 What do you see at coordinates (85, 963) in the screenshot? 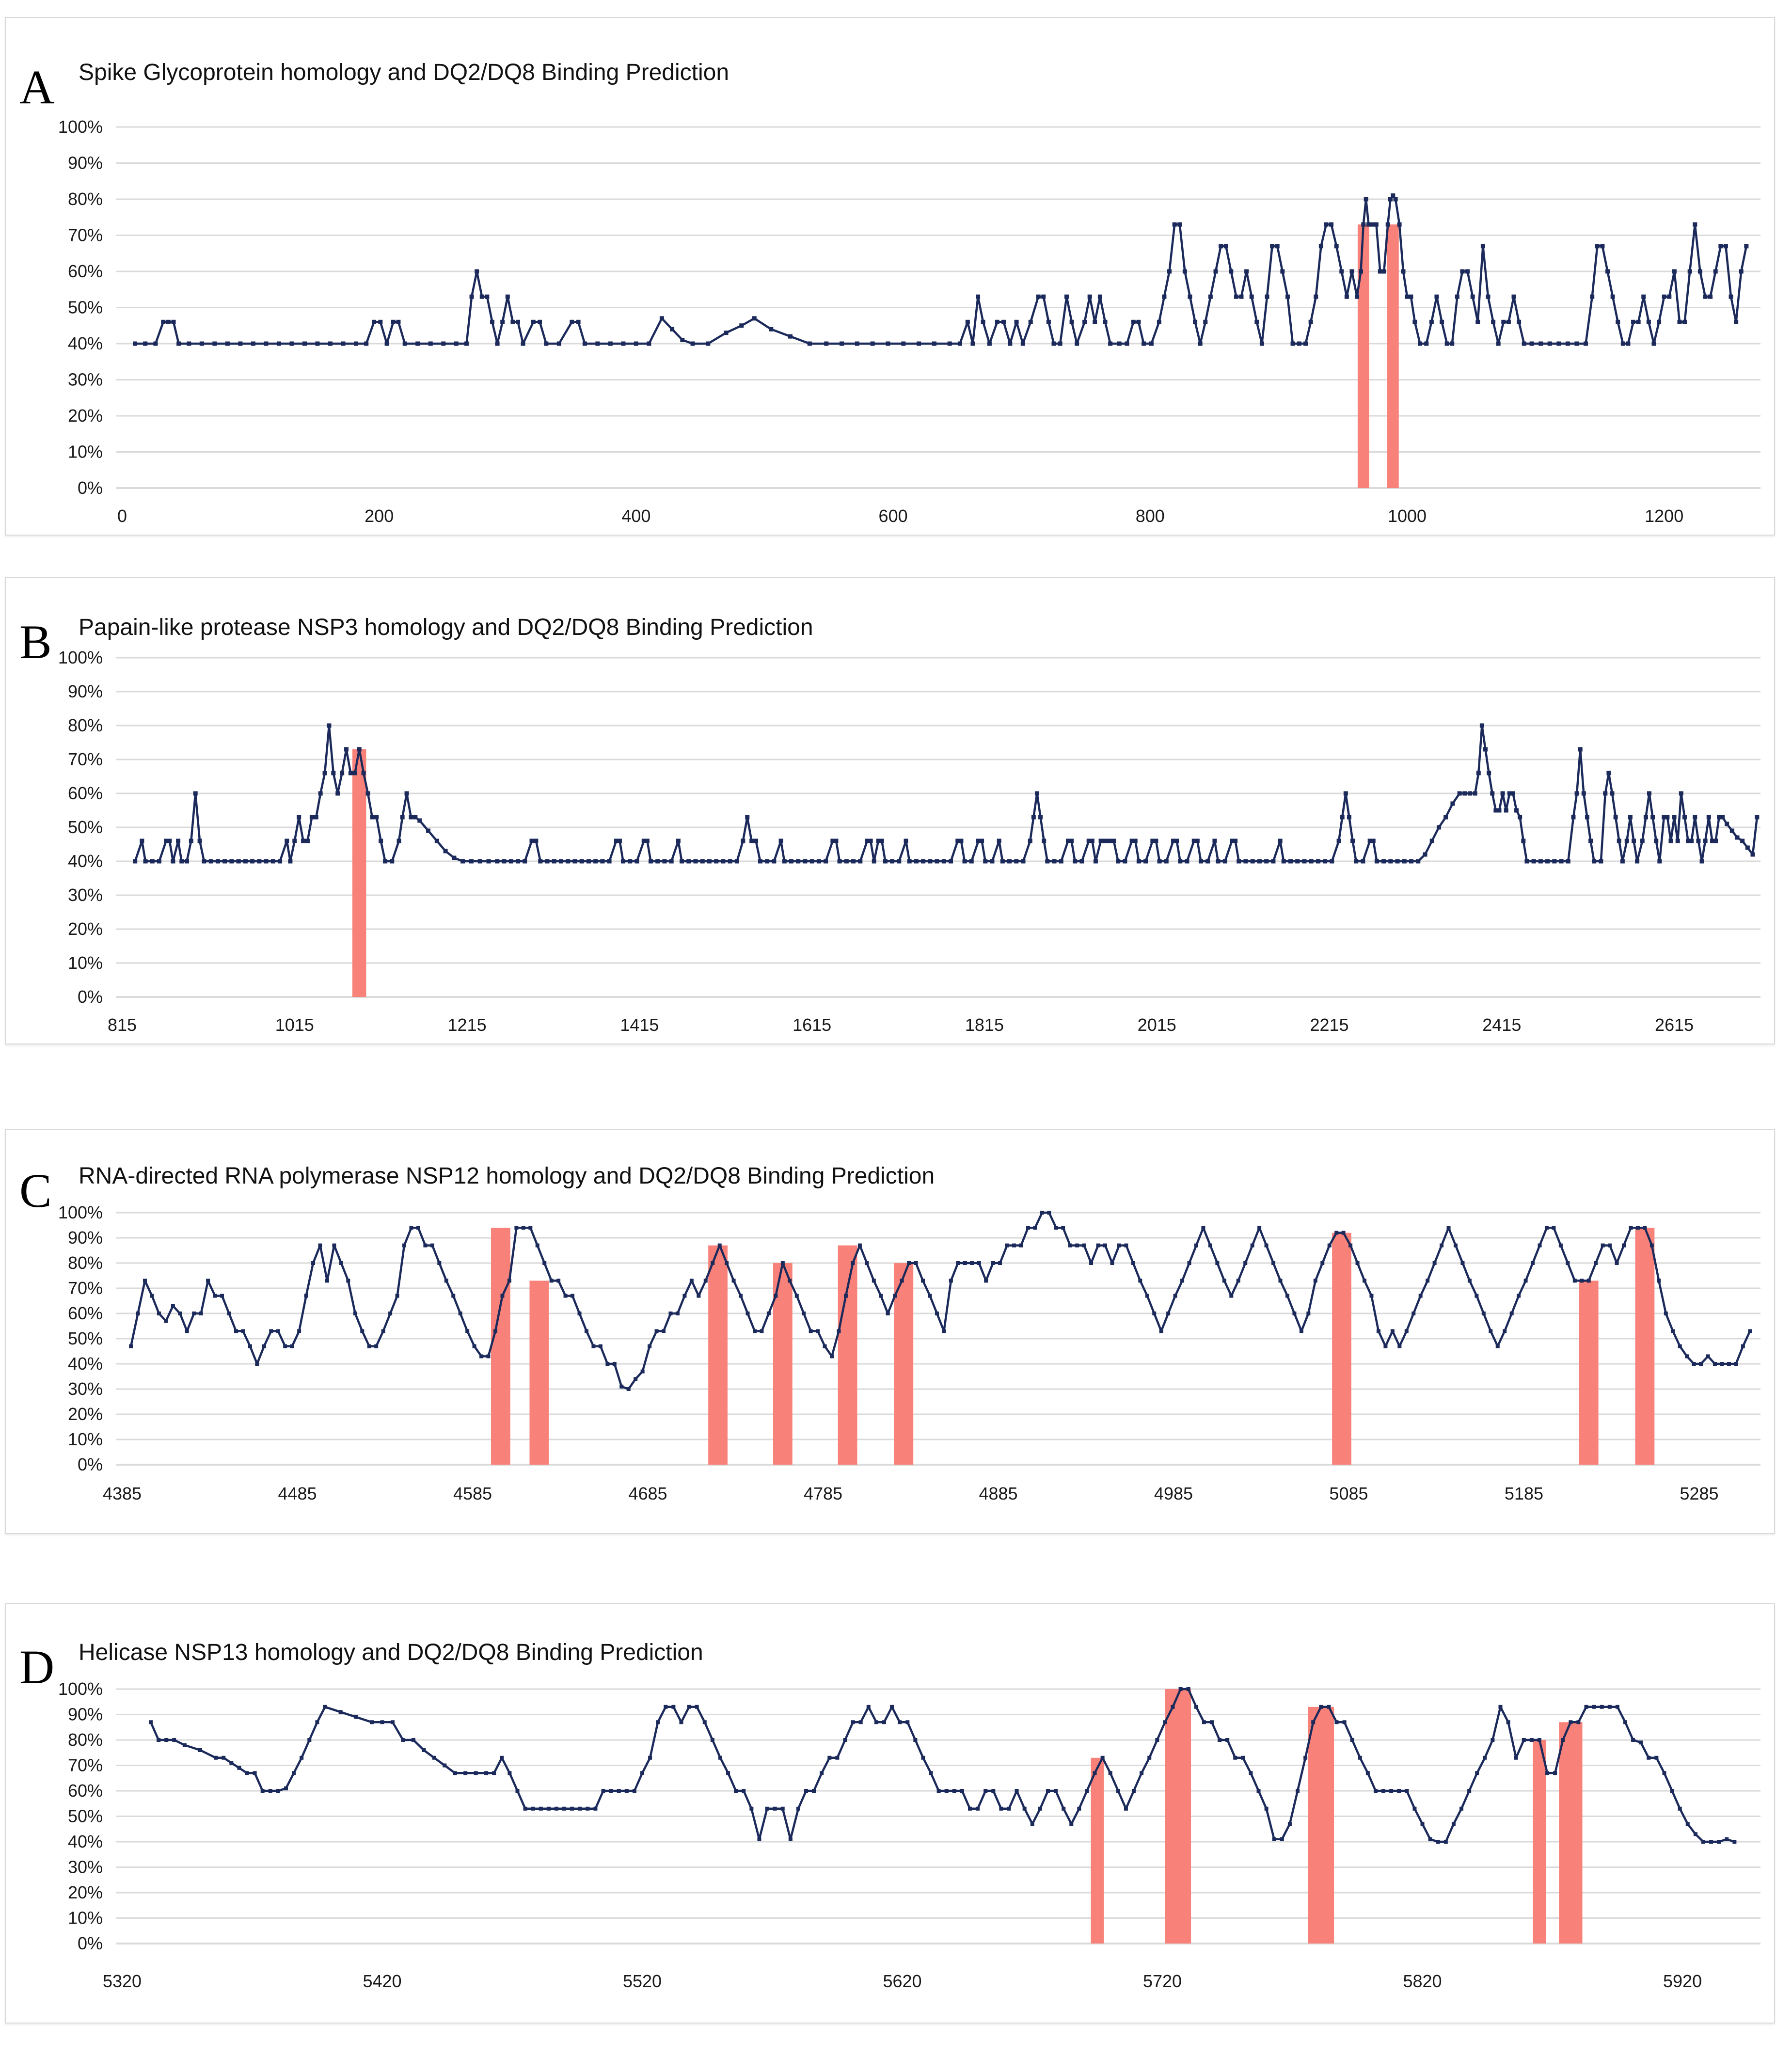
I see `y-axis-tick-label: 10%` at bounding box center [85, 963].